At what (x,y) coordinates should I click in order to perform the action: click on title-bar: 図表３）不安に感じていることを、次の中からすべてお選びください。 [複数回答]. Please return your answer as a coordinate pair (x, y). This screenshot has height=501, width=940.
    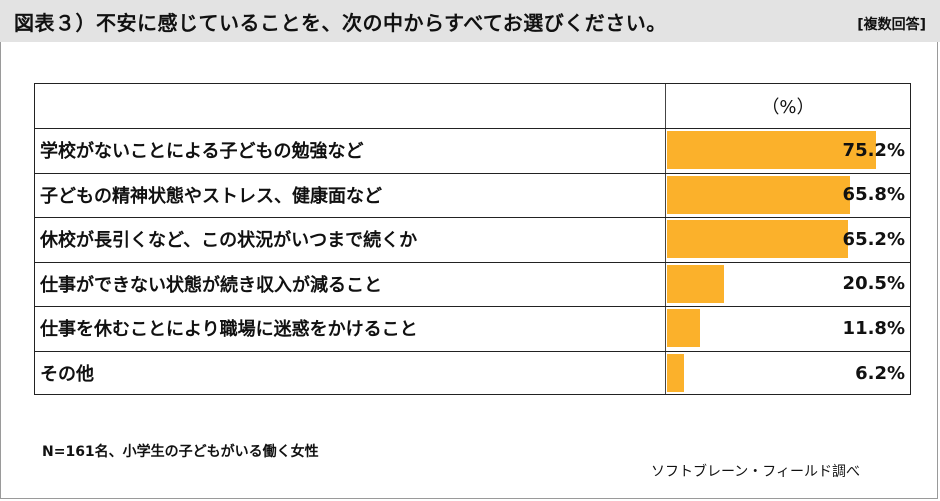
    Looking at the image, I should click on (470, 21).